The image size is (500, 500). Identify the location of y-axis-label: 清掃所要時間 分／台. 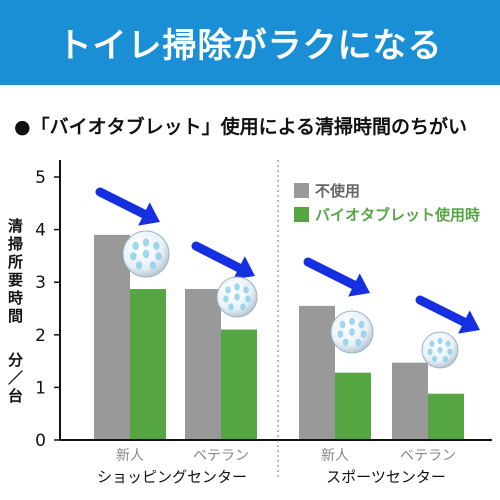
(14, 312).